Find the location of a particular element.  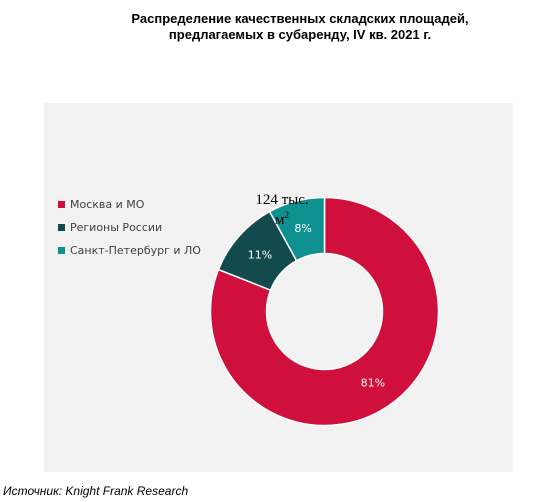

data-label-moscow: 81% is located at coordinates (373, 383).